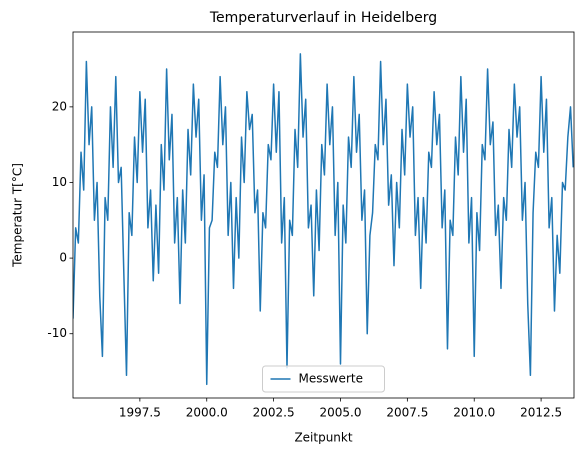  I want to click on legend-box, so click(323, 379).